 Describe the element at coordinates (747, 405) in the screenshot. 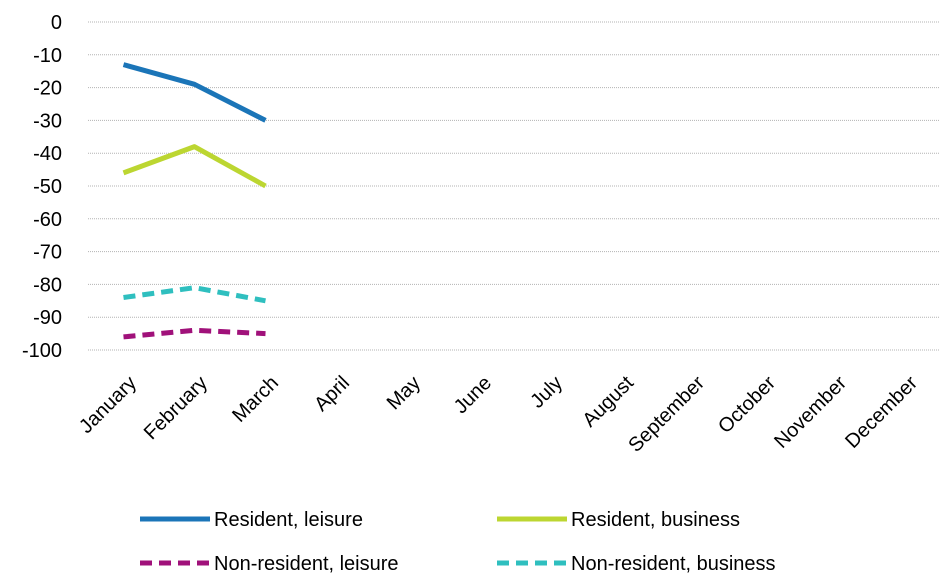

I see `x-tick-label: October` at that location.